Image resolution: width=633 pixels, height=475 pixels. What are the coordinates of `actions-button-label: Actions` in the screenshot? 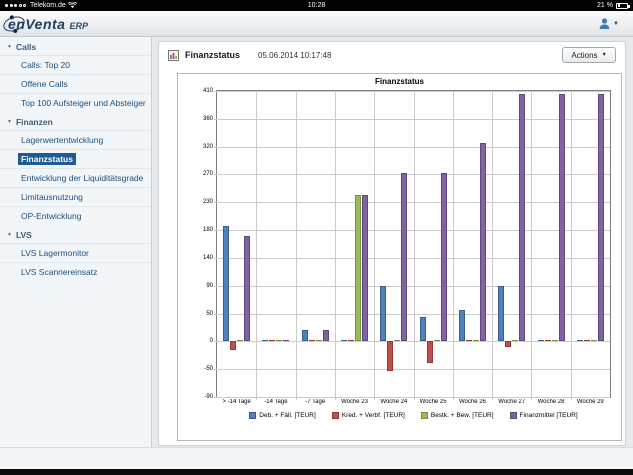 It's located at (584, 55).